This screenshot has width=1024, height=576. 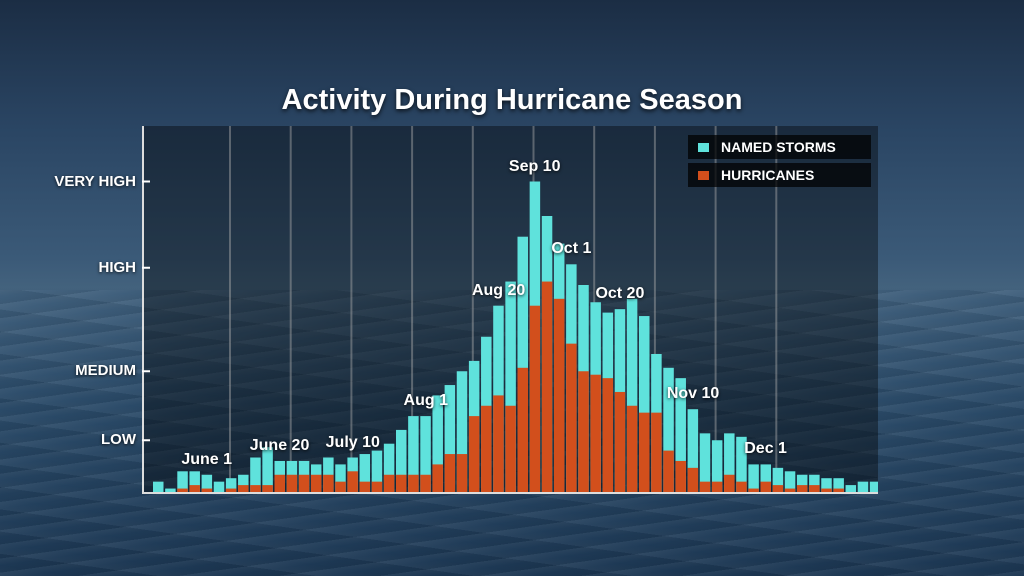 What do you see at coordinates (95, 181) in the screenshot?
I see `y-tick-label: VERY HIGH` at bounding box center [95, 181].